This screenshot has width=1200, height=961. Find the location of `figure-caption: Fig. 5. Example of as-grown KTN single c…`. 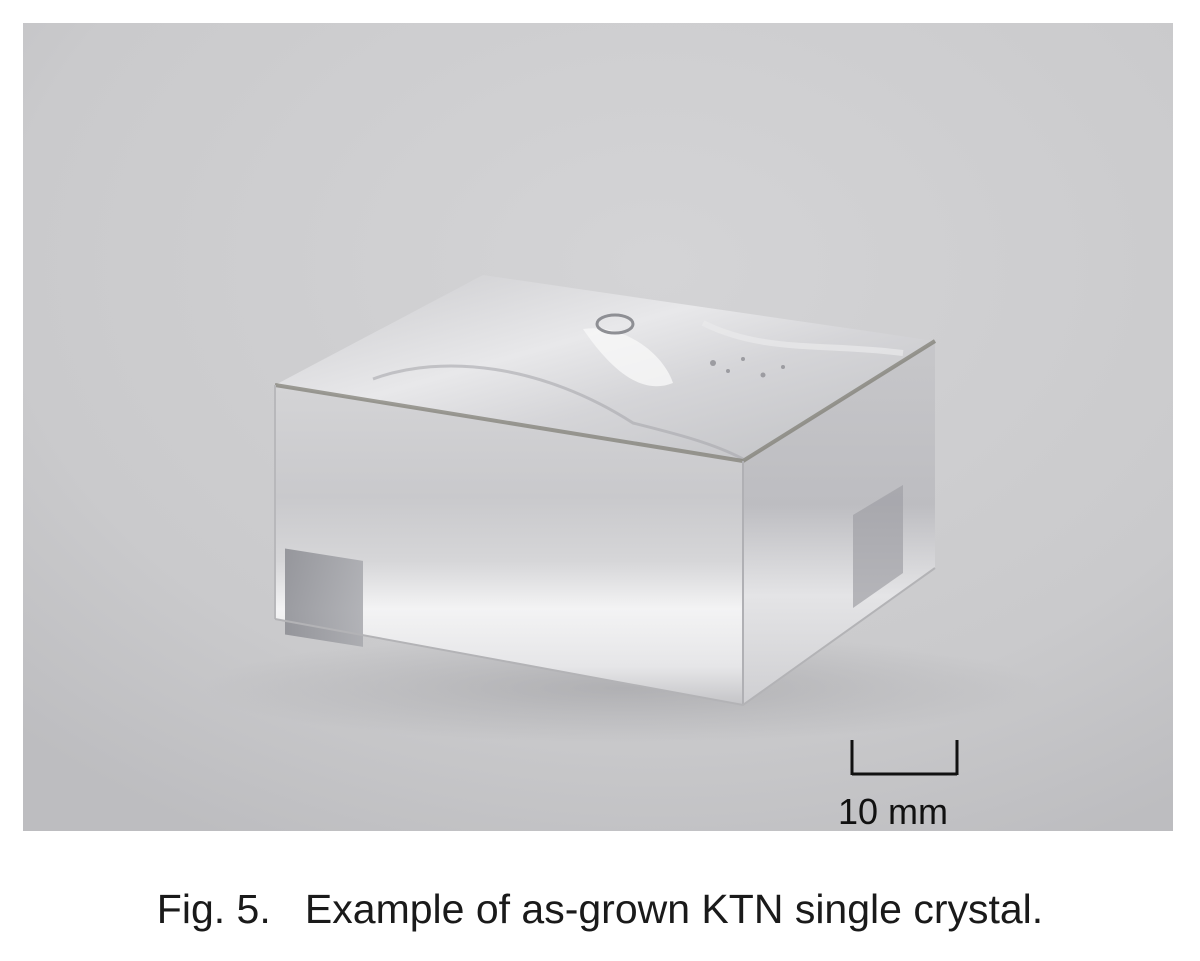

figure-caption: Fig. 5. Example of as-grown KTN single c… is located at coordinates (600, 909).